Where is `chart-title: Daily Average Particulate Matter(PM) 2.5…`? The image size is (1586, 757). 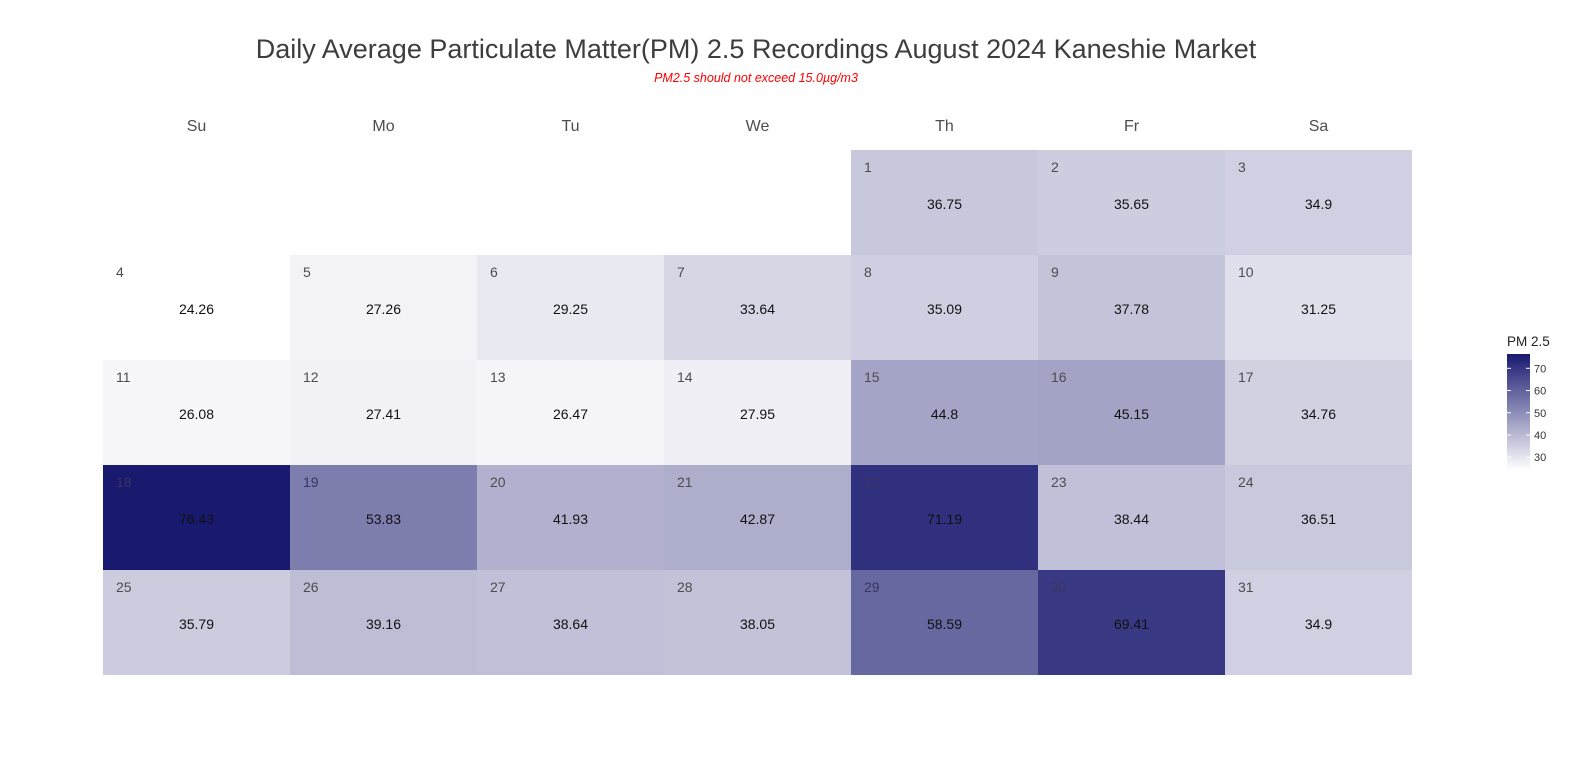 chart-title: Daily Average Particulate Matter(PM) 2.5… is located at coordinates (756, 49).